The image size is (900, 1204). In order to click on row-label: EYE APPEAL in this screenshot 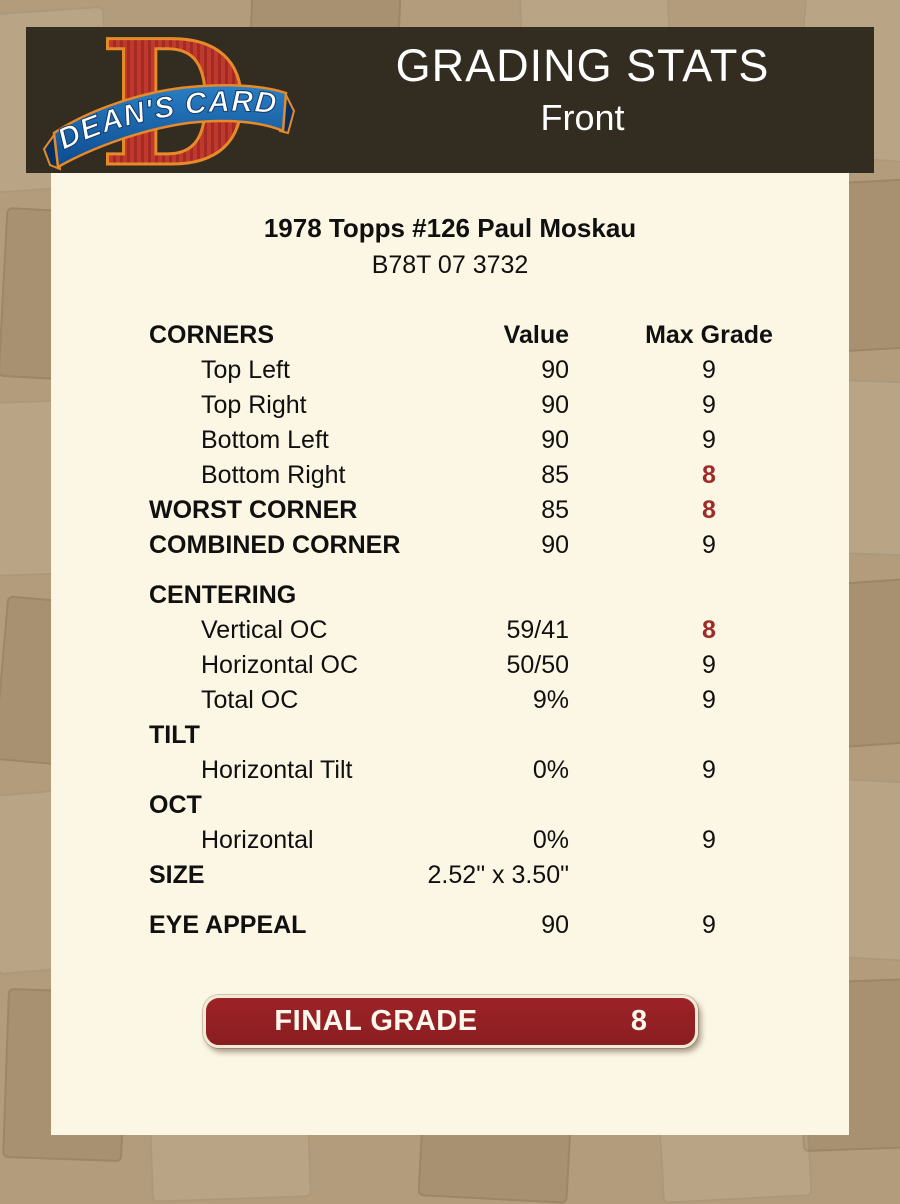, I will do `click(228, 925)`.